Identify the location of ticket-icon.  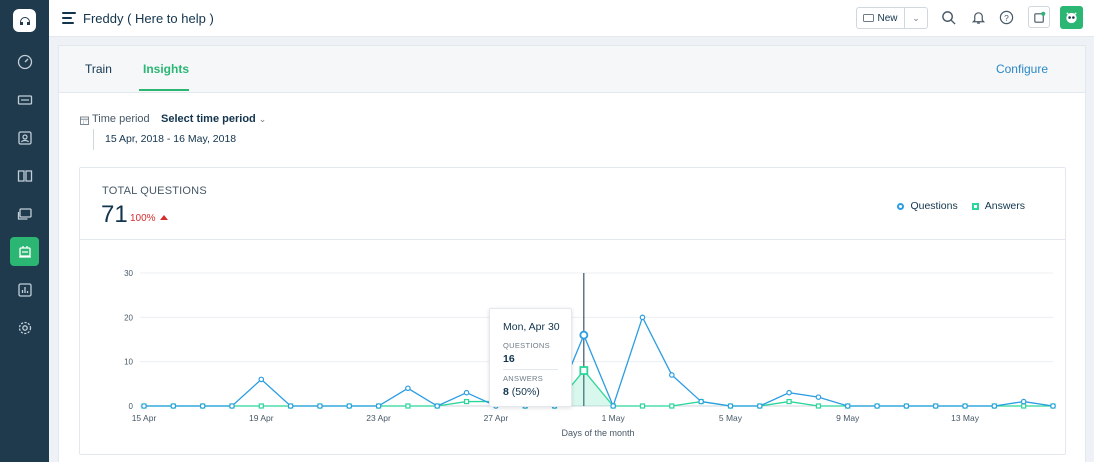
(869, 18).